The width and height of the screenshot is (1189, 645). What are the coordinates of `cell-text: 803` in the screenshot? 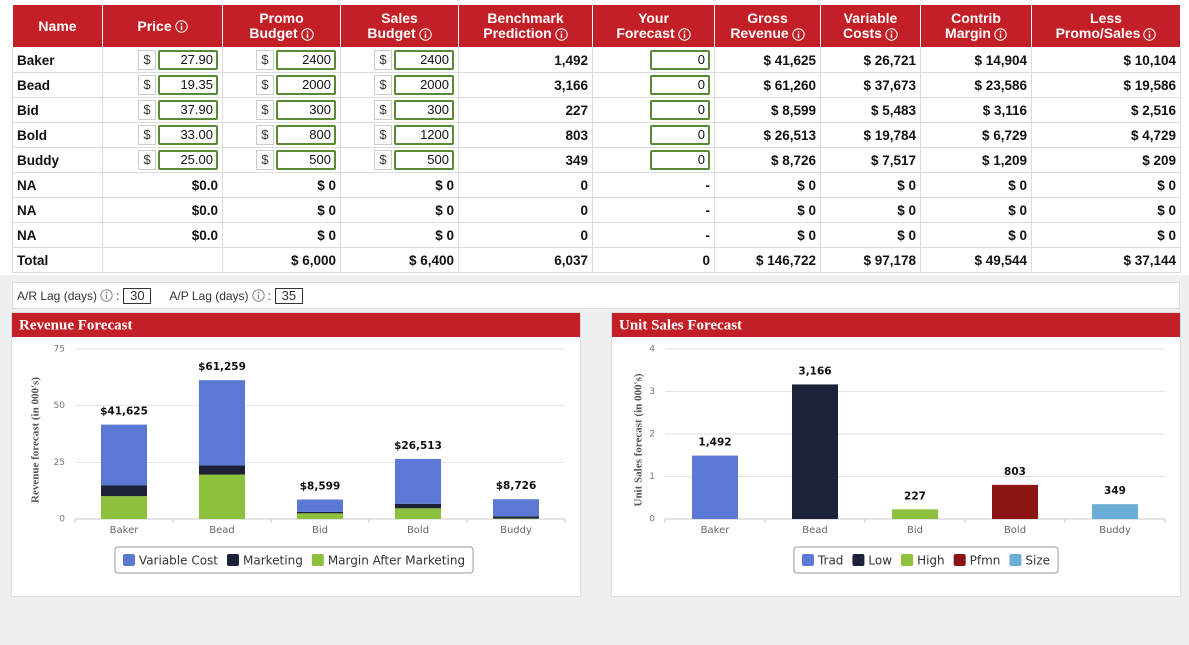 It's located at (576, 135).